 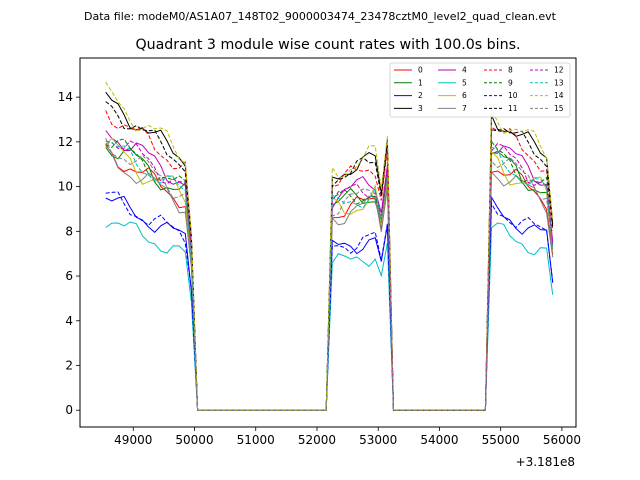 What do you see at coordinates (317, 440) in the screenshot?
I see `x-tick-label: 52000` at bounding box center [317, 440].